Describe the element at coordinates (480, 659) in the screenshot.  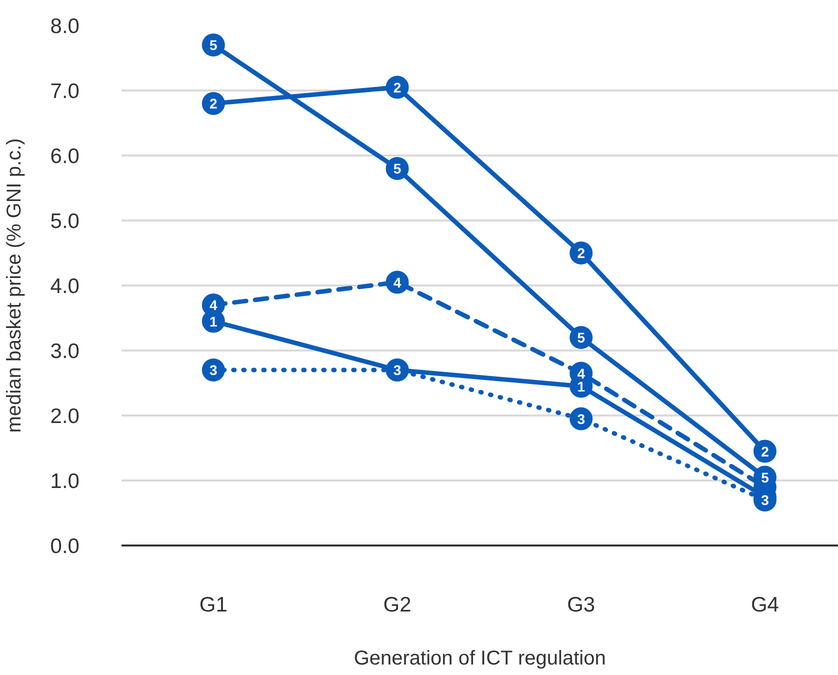
I see `x-axis-title: Generation of ICT regulation` at that location.